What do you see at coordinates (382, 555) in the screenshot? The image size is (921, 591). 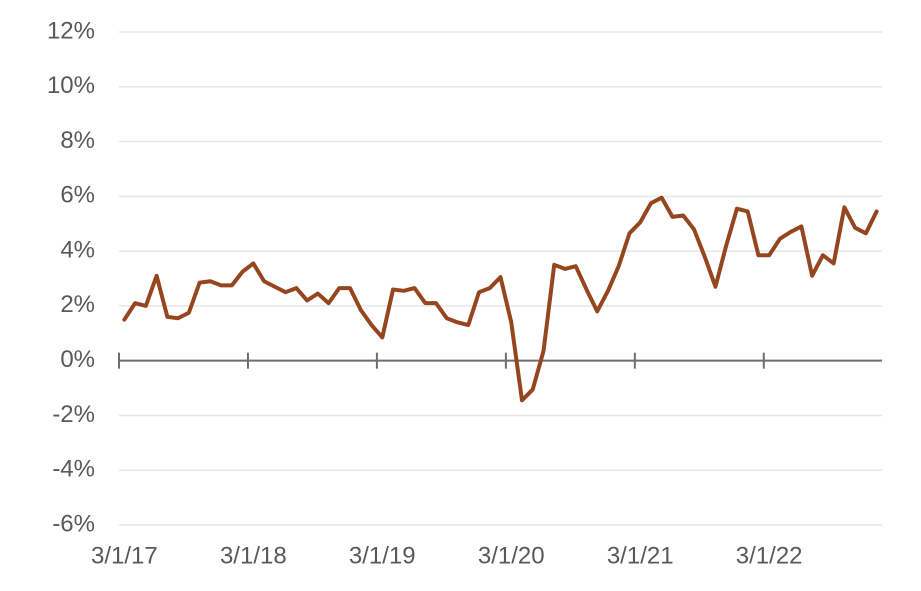 I see `x-tick-label: 3/1/19` at bounding box center [382, 555].